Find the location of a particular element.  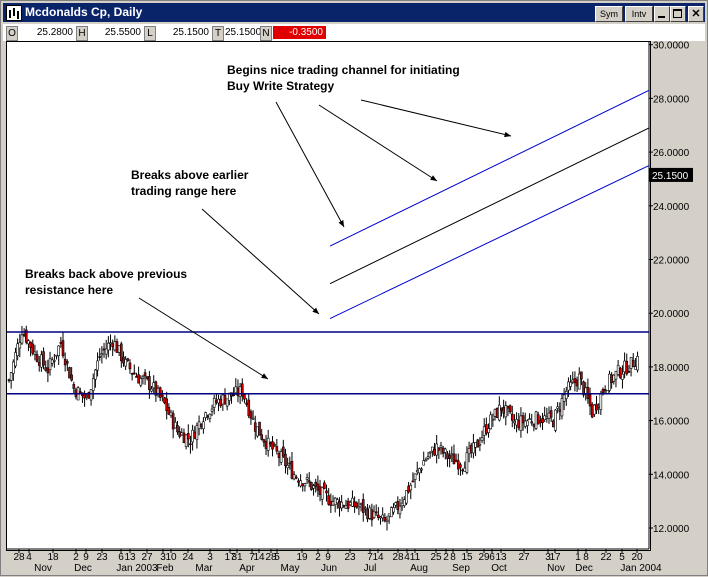

close-value: 25.1500 is located at coordinates (243, 32).